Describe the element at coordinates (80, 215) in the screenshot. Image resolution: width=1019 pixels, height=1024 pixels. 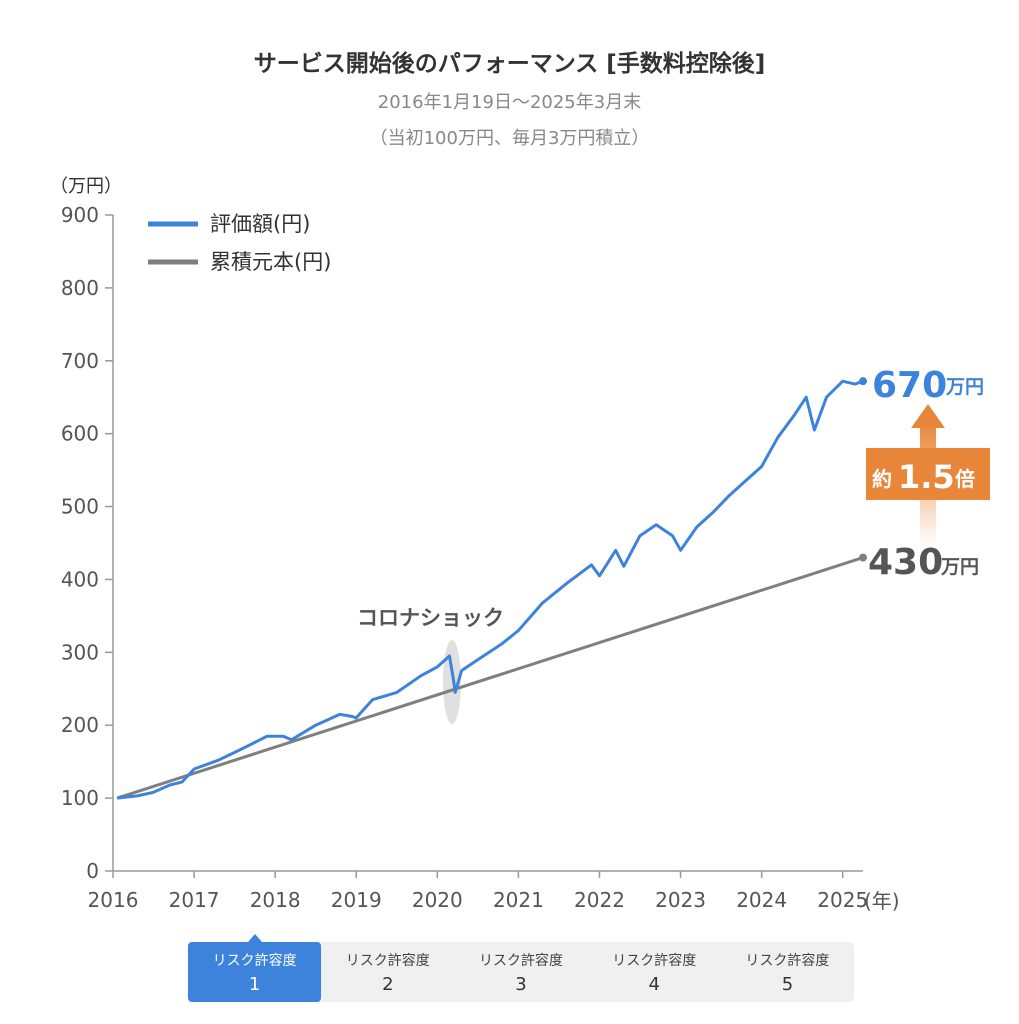
I see `y-tick-label: 900` at that location.